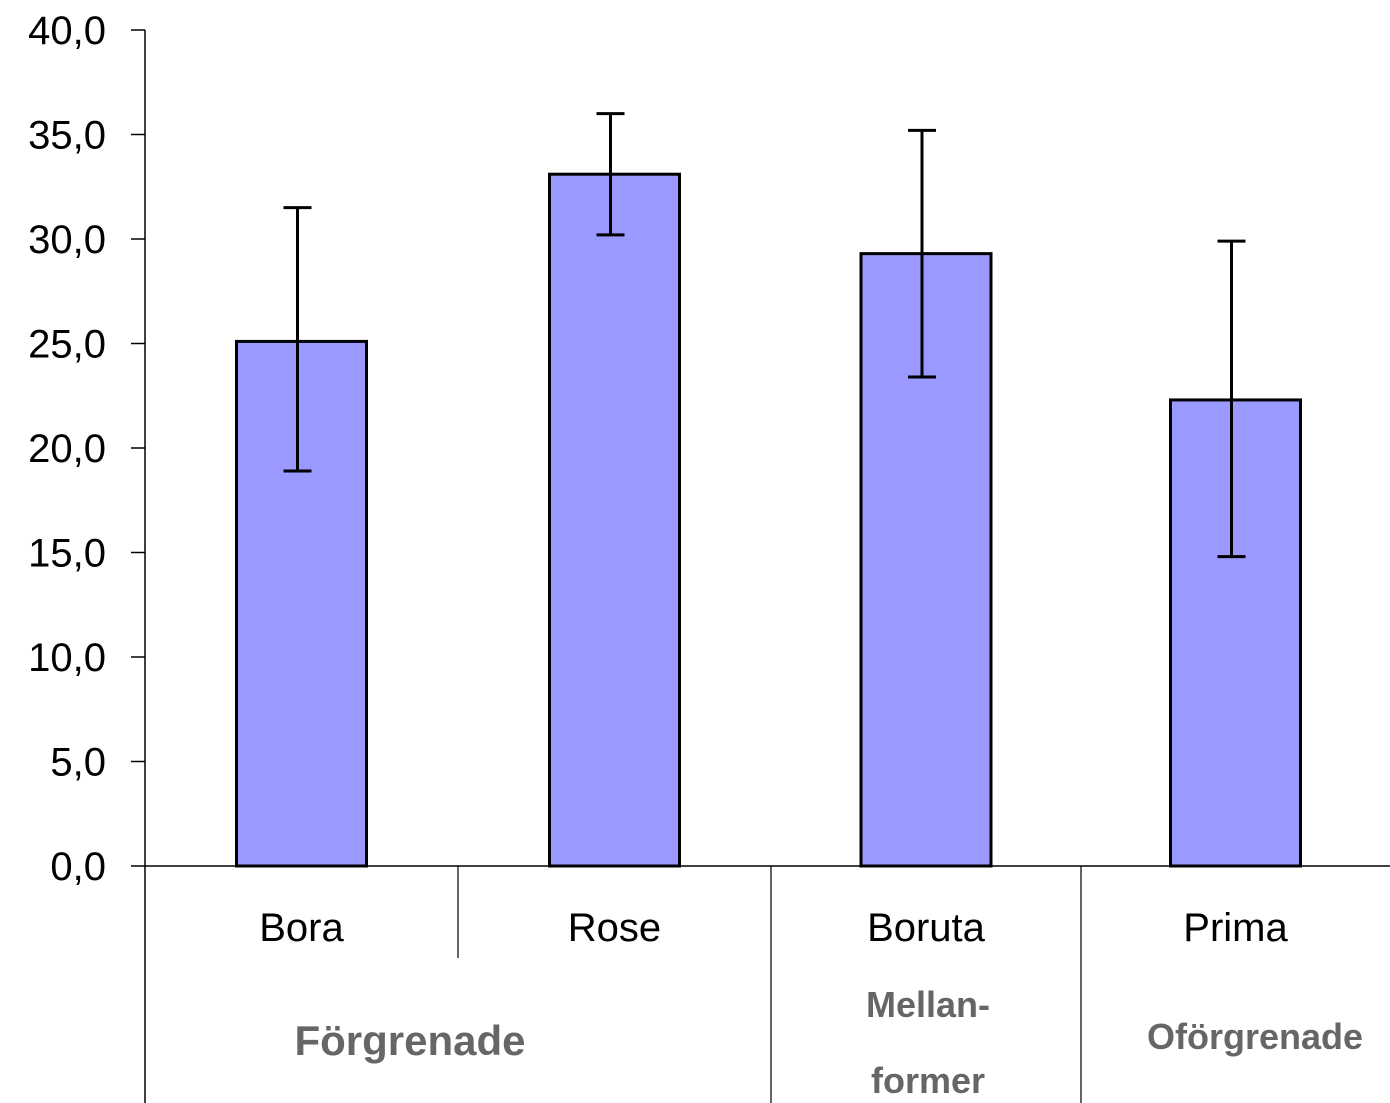 Image resolution: width=1390 pixels, height=1103 pixels. I want to click on category-label: Prima, so click(1235, 928).